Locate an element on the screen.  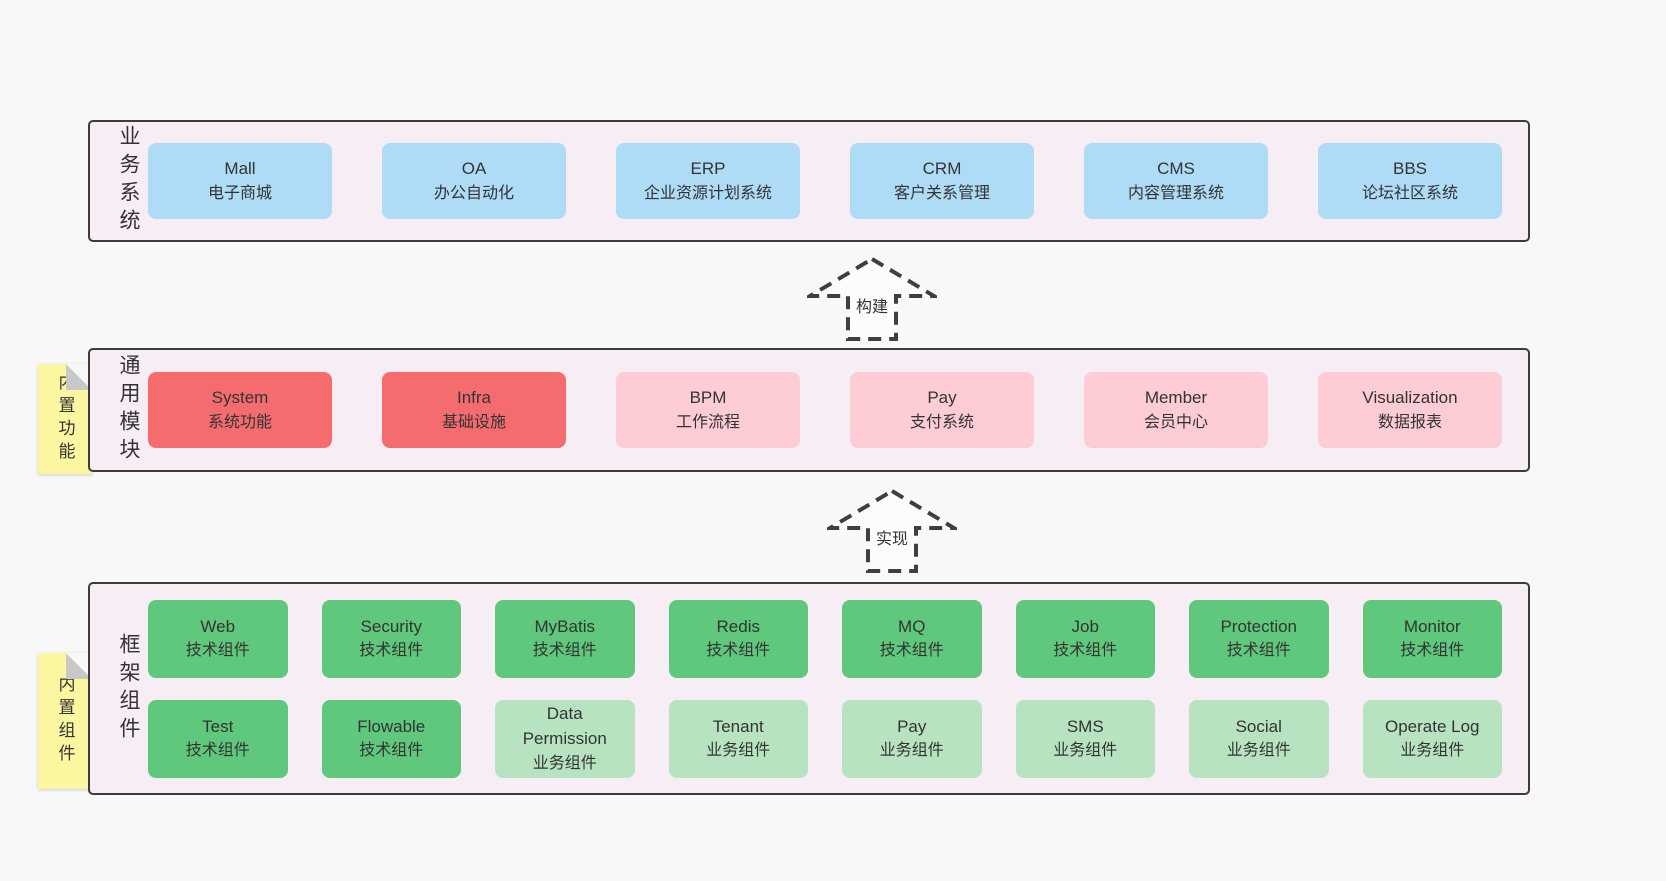
box-operate-log-desc: 业务组件 is located at coordinates (1432, 751).